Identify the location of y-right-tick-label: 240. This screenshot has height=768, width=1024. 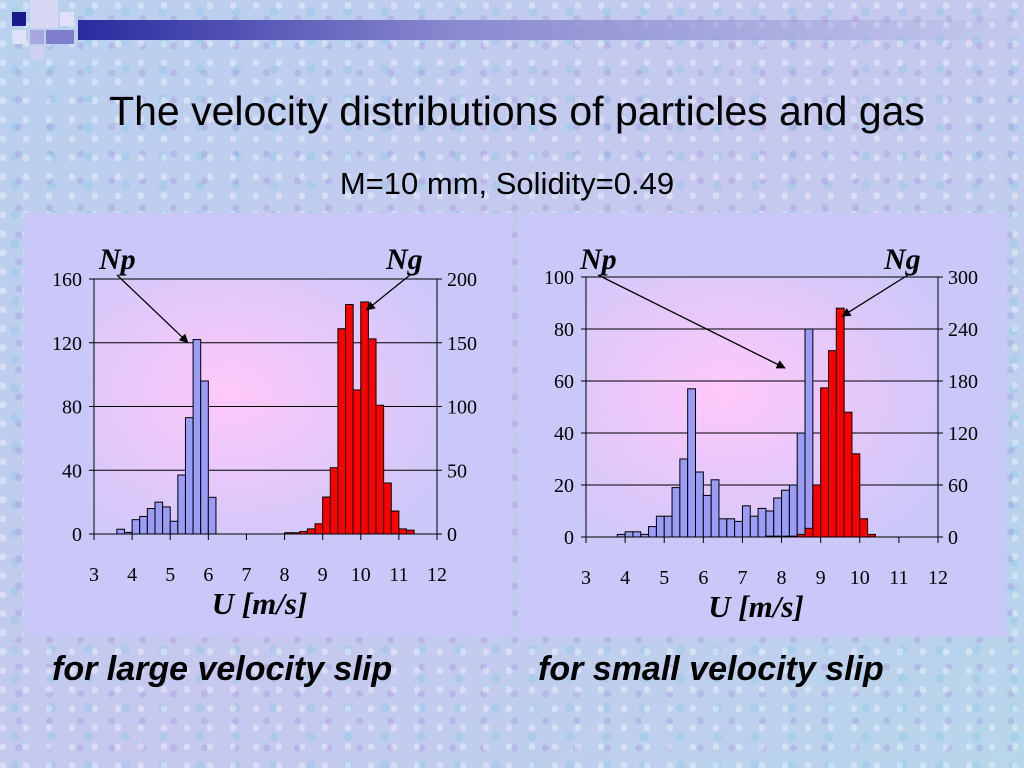
(963, 330).